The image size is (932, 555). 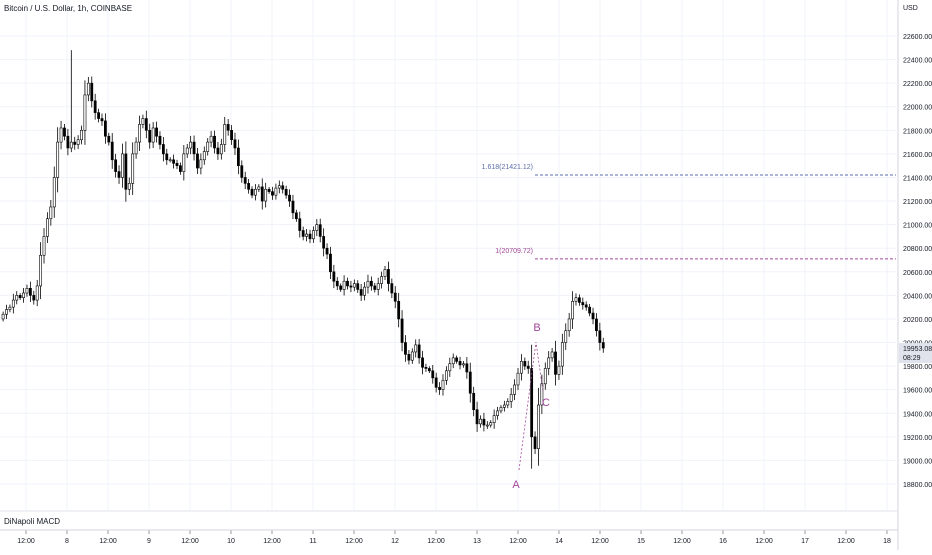 I want to click on wave-label-a: A, so click(x=516, y=485).